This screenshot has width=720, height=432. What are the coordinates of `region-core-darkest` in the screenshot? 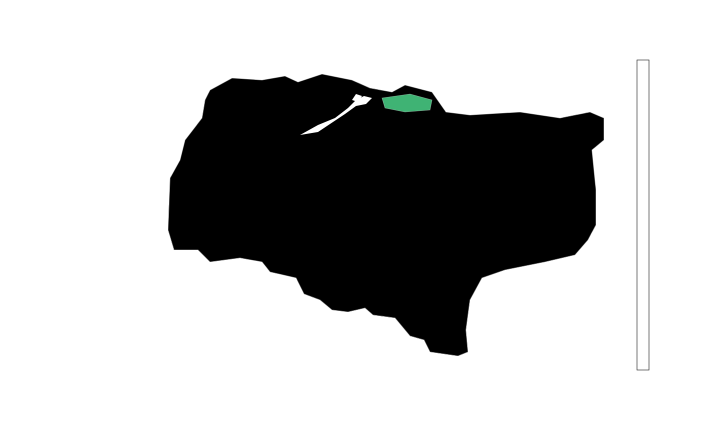 It's located at (400, 180).